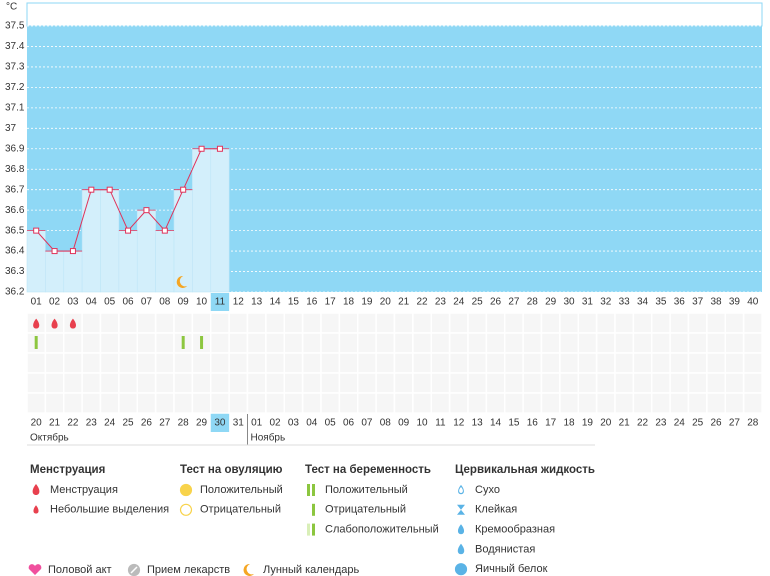 The image size is (770, 576). I want to click on calendar-date: 20, so click(37, 423).